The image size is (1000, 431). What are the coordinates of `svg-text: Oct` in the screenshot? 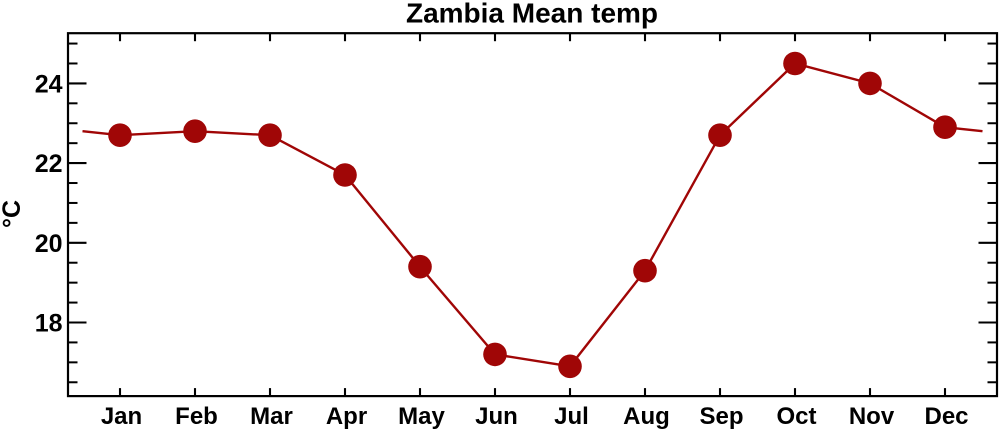 It's located at (796, 416).